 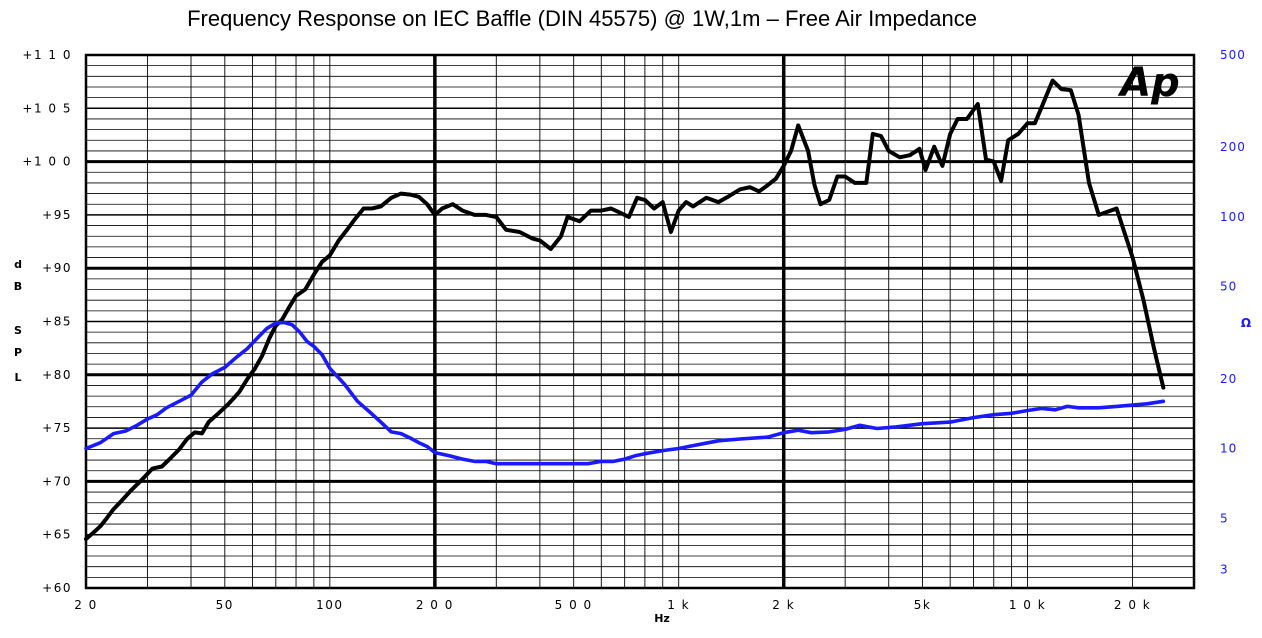 I want to click on y-right-tick-labels: 500 200 100 50 20 10 5 3, so click(x=1233, y=312).